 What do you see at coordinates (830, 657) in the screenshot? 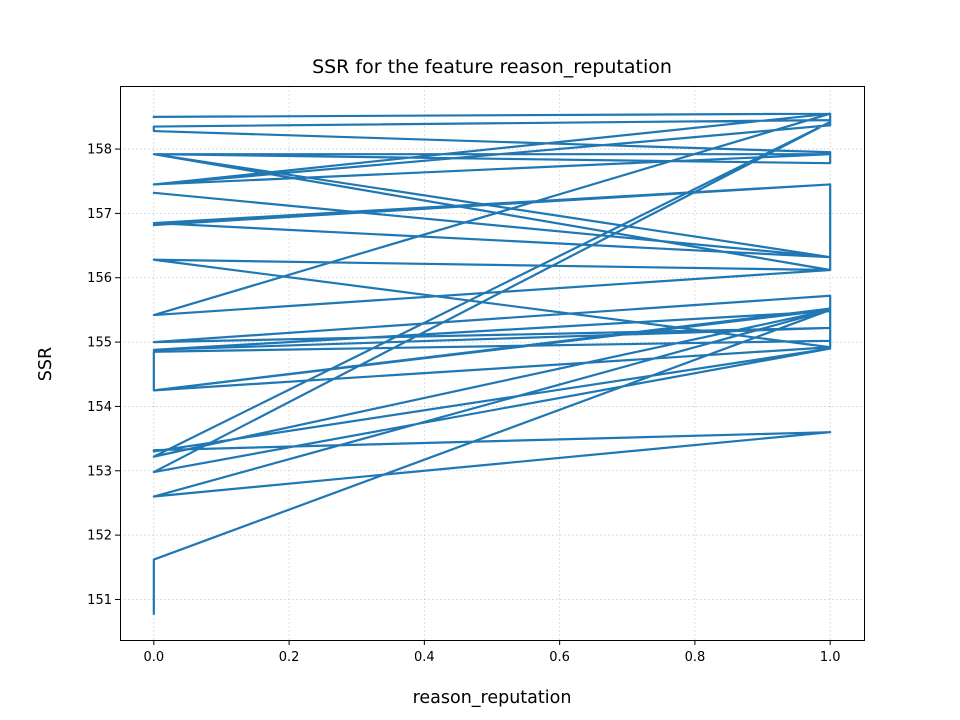
I see `x-tick-label: 1.0` at bounding box center [830, 657].